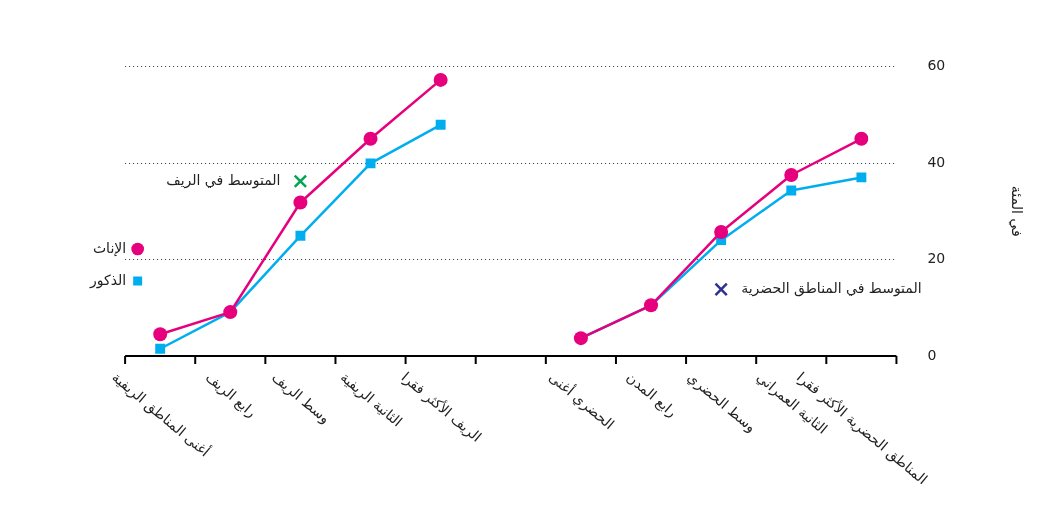  What do you see at coordinates (932, 354) in the screenshot?
I see `y-tick-label: 0` at bounding box center [932, 354].